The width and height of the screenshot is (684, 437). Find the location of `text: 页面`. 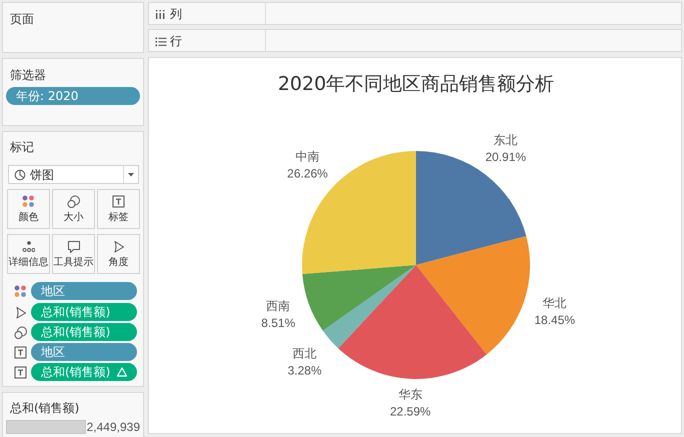

text: 页面 is located at coordinates (22, 19).